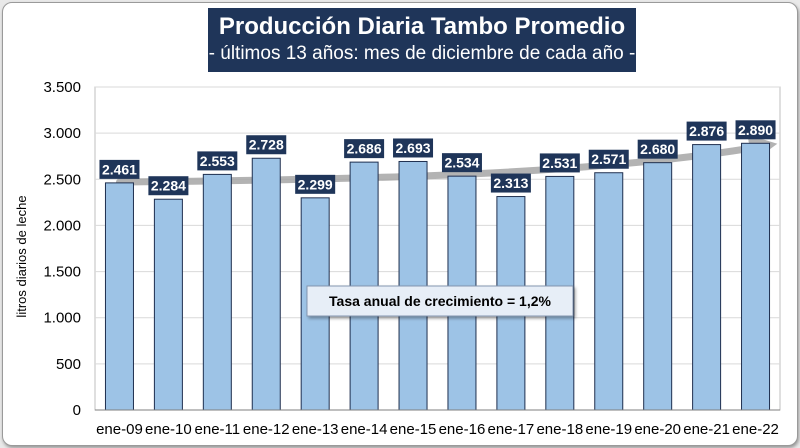 The width and height of the screenshot is (800, 448). I want to click on data-label: 2.571, so click(608, 159).